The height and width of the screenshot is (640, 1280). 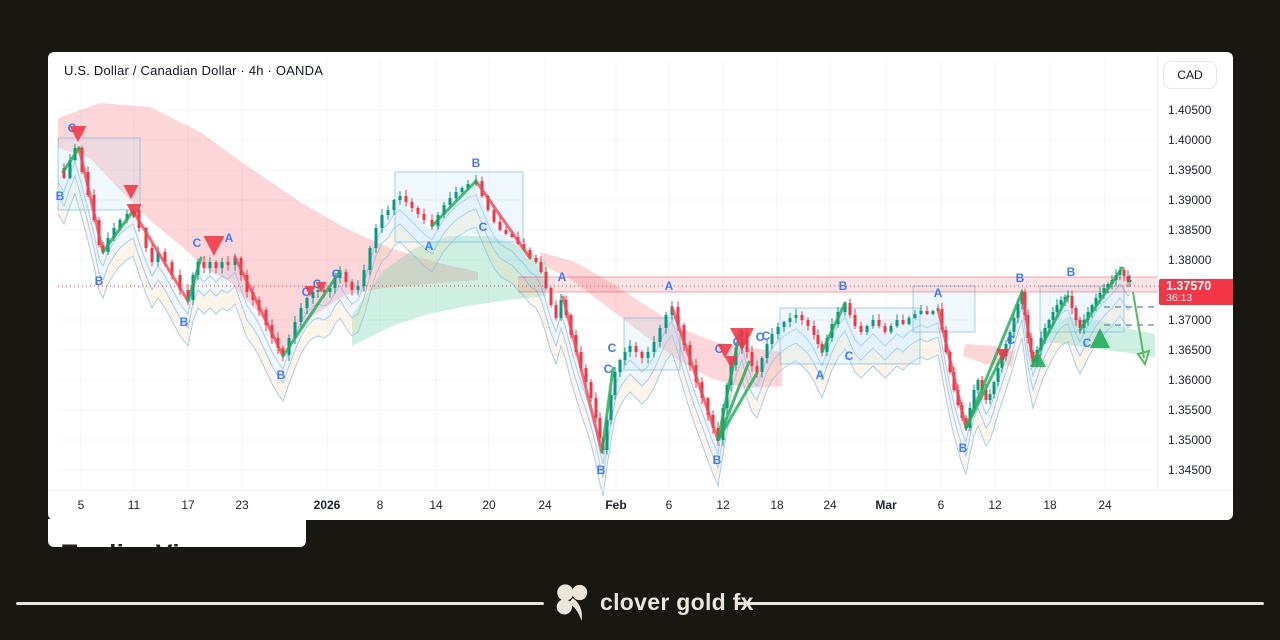 What do you see at coordinates (777, 505) in the screenshot?
I see `time-tick-label: 18` at bounding box center [777, 505].